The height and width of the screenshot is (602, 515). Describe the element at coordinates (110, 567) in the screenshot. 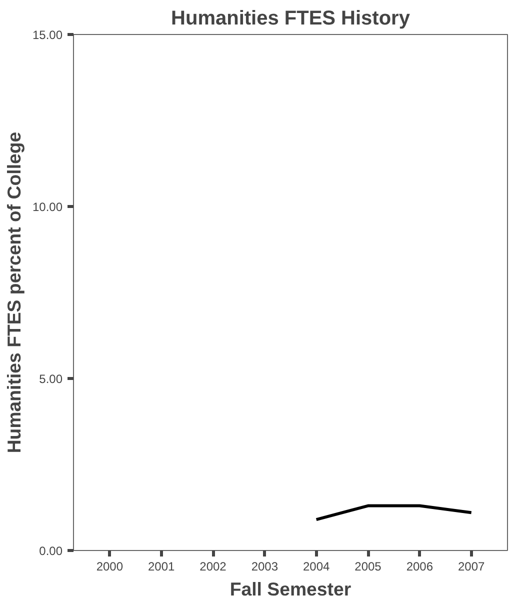

I see `x-tick-label: 2000` at that location.